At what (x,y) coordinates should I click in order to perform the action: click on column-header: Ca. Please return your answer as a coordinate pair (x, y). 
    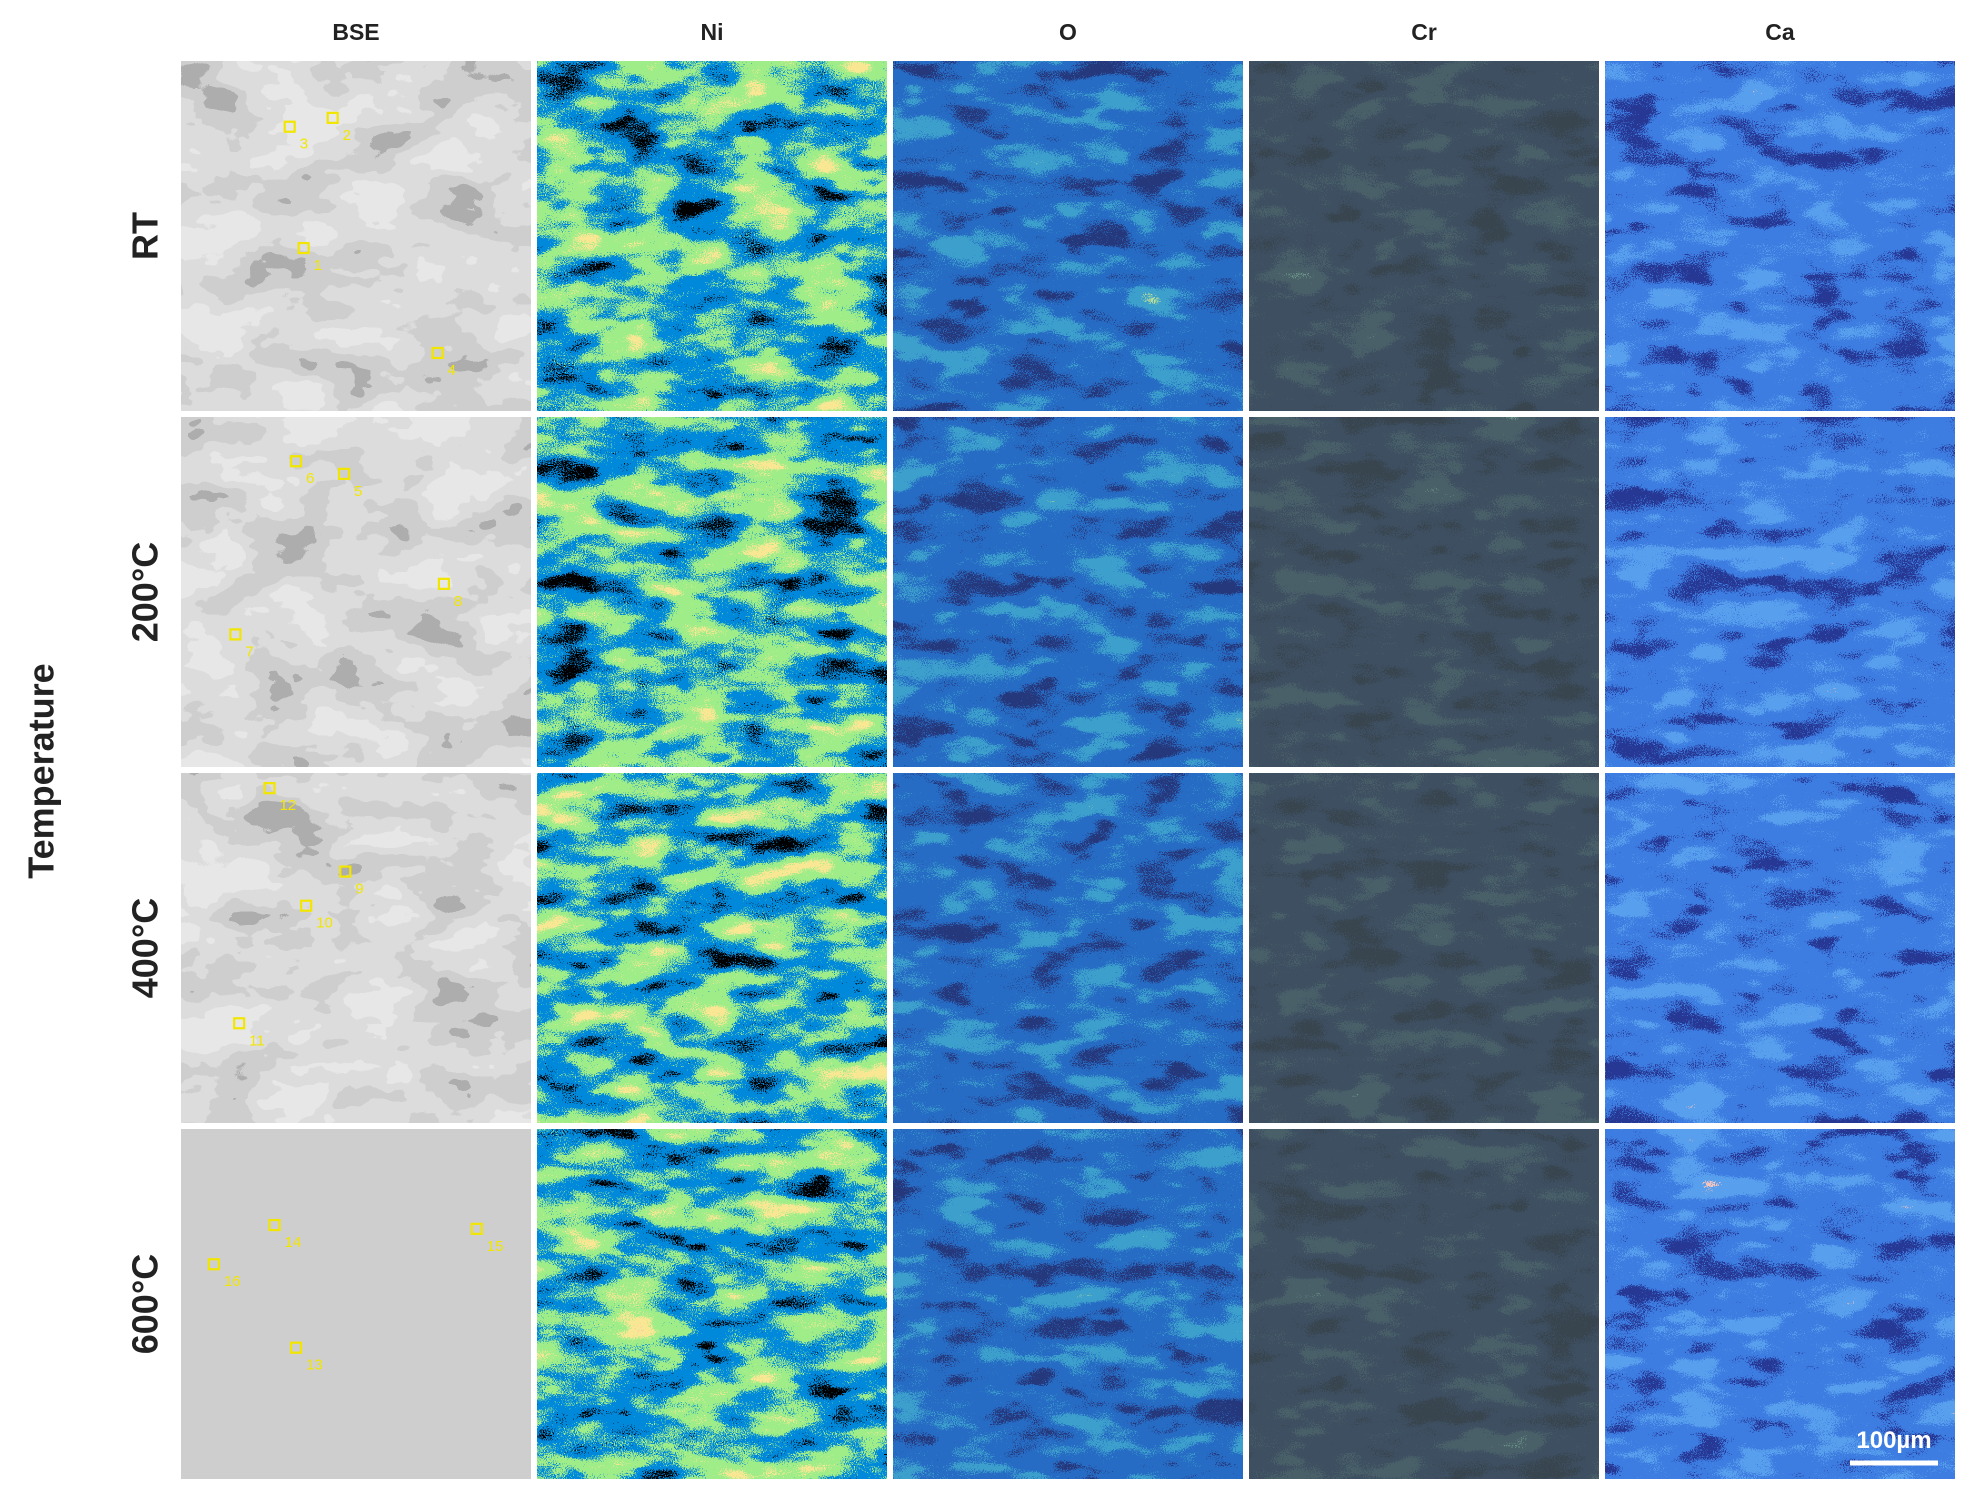
    Looking at the image, I should click on (1780, 32).